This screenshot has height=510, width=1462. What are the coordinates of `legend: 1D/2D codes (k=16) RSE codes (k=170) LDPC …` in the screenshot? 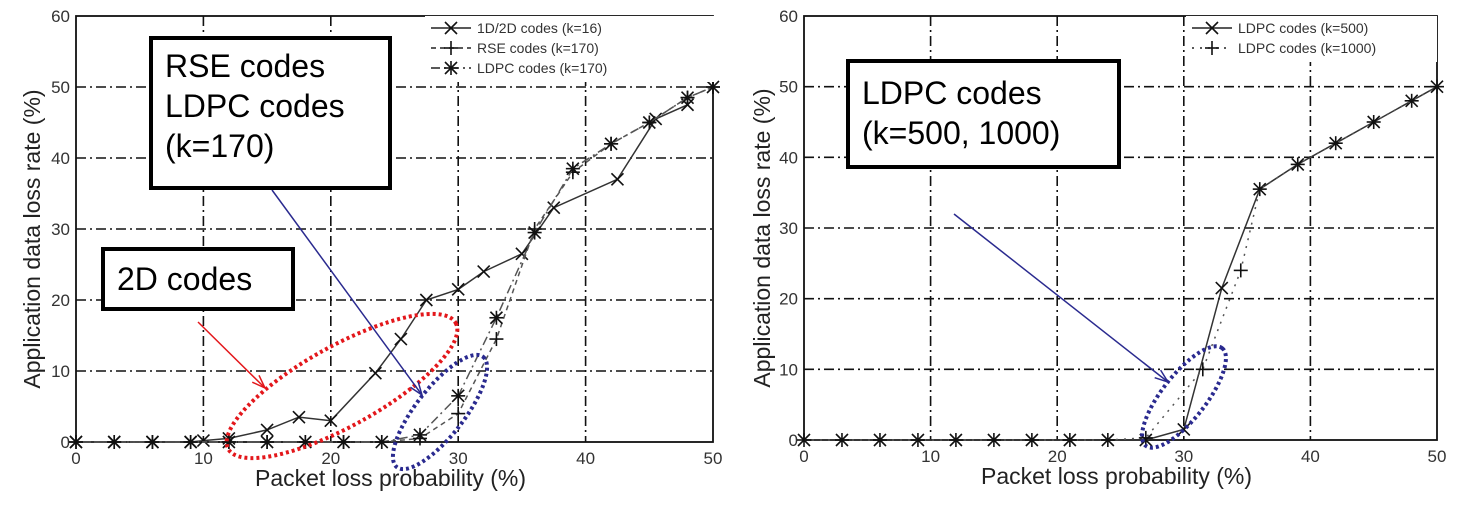 It's located at (570, 49).